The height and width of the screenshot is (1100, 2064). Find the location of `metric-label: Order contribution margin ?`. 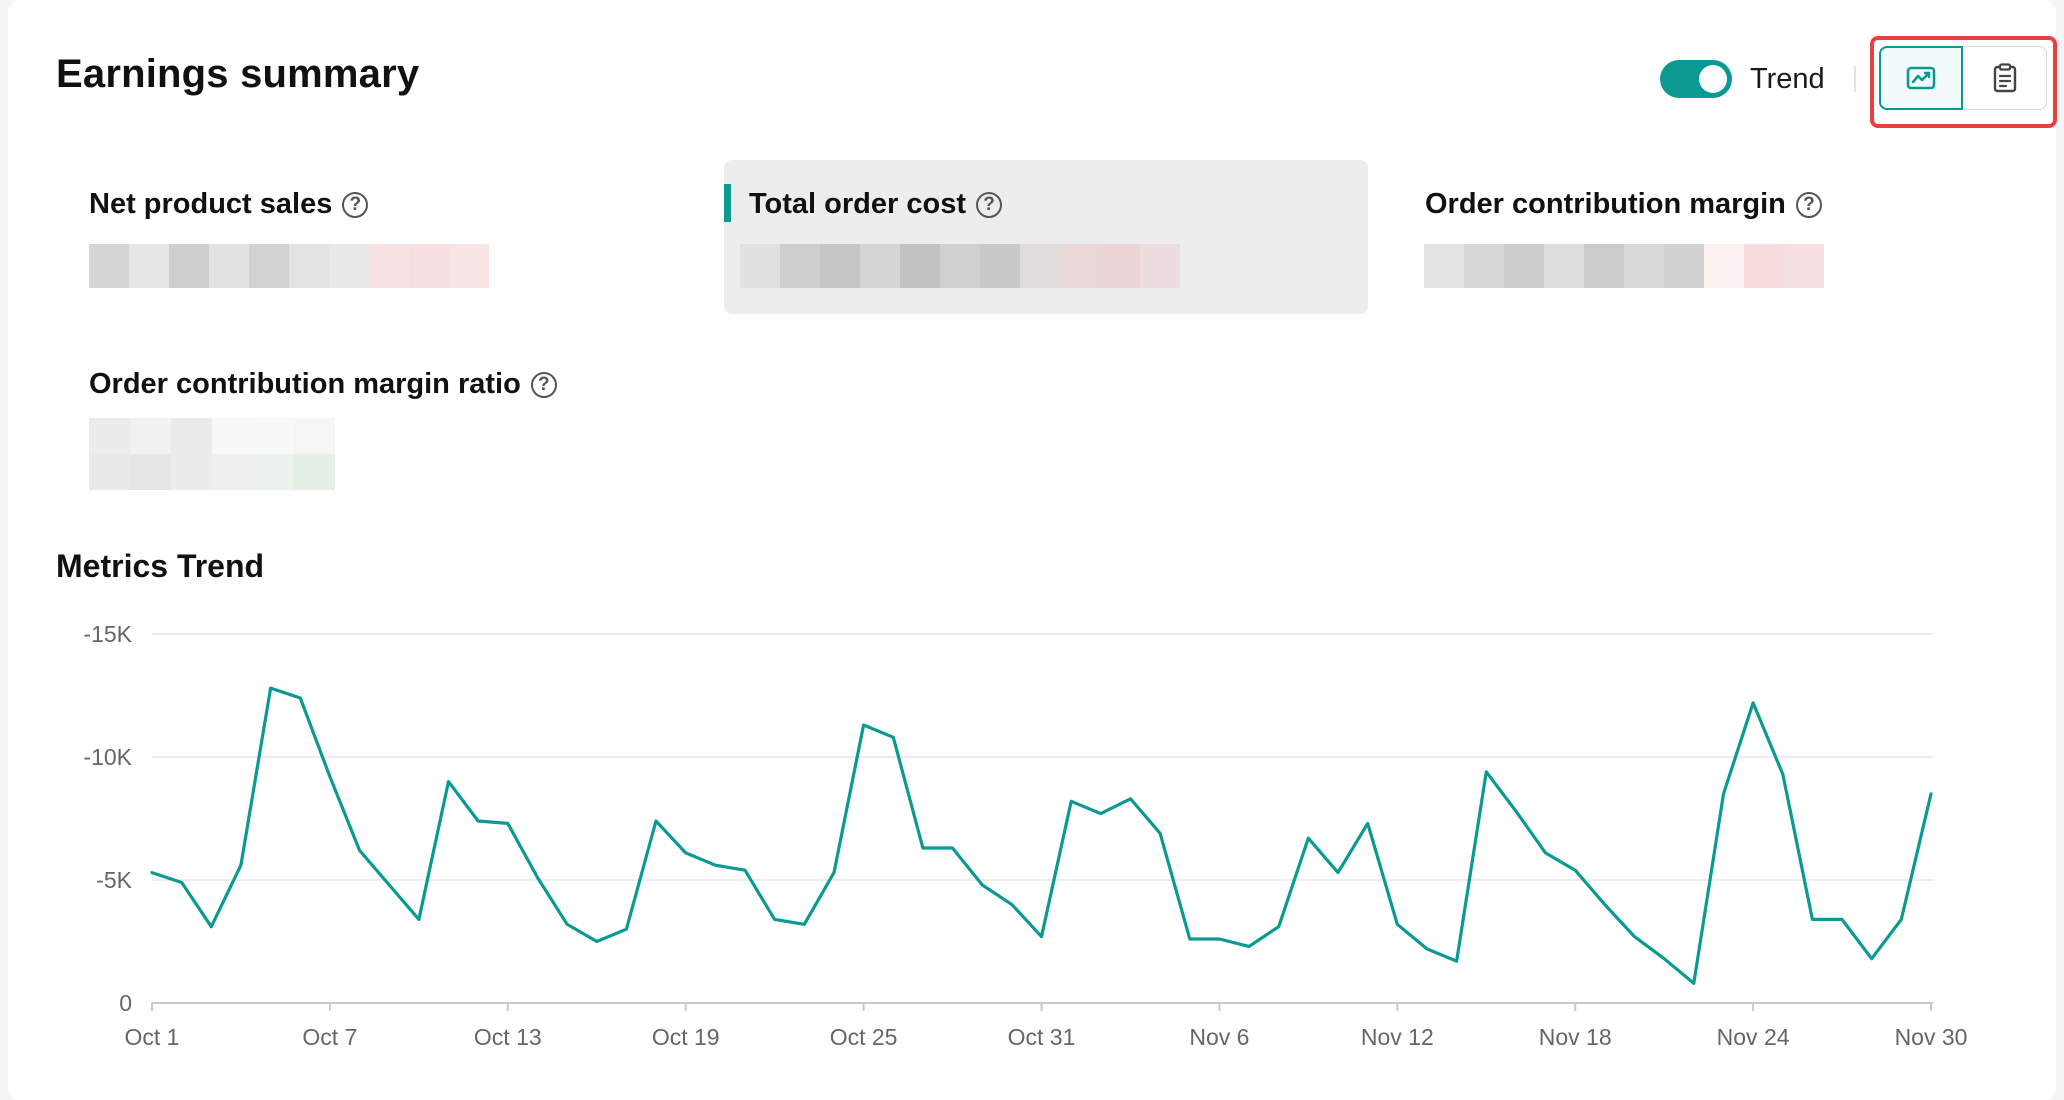

metric-label: Order contribution margin ? is located at coordinates (1623, 204).